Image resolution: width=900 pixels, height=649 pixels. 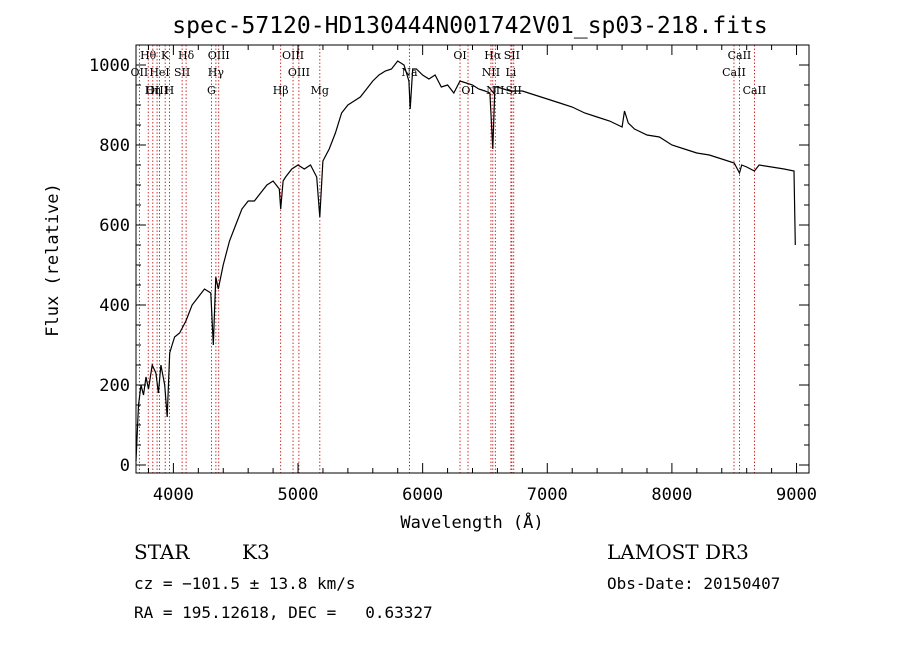 What do you see at coordinates (471, 522) in the screenshot?
I see `x-axis-label: Wavelength (Å)` at bounding box center [471, 522].